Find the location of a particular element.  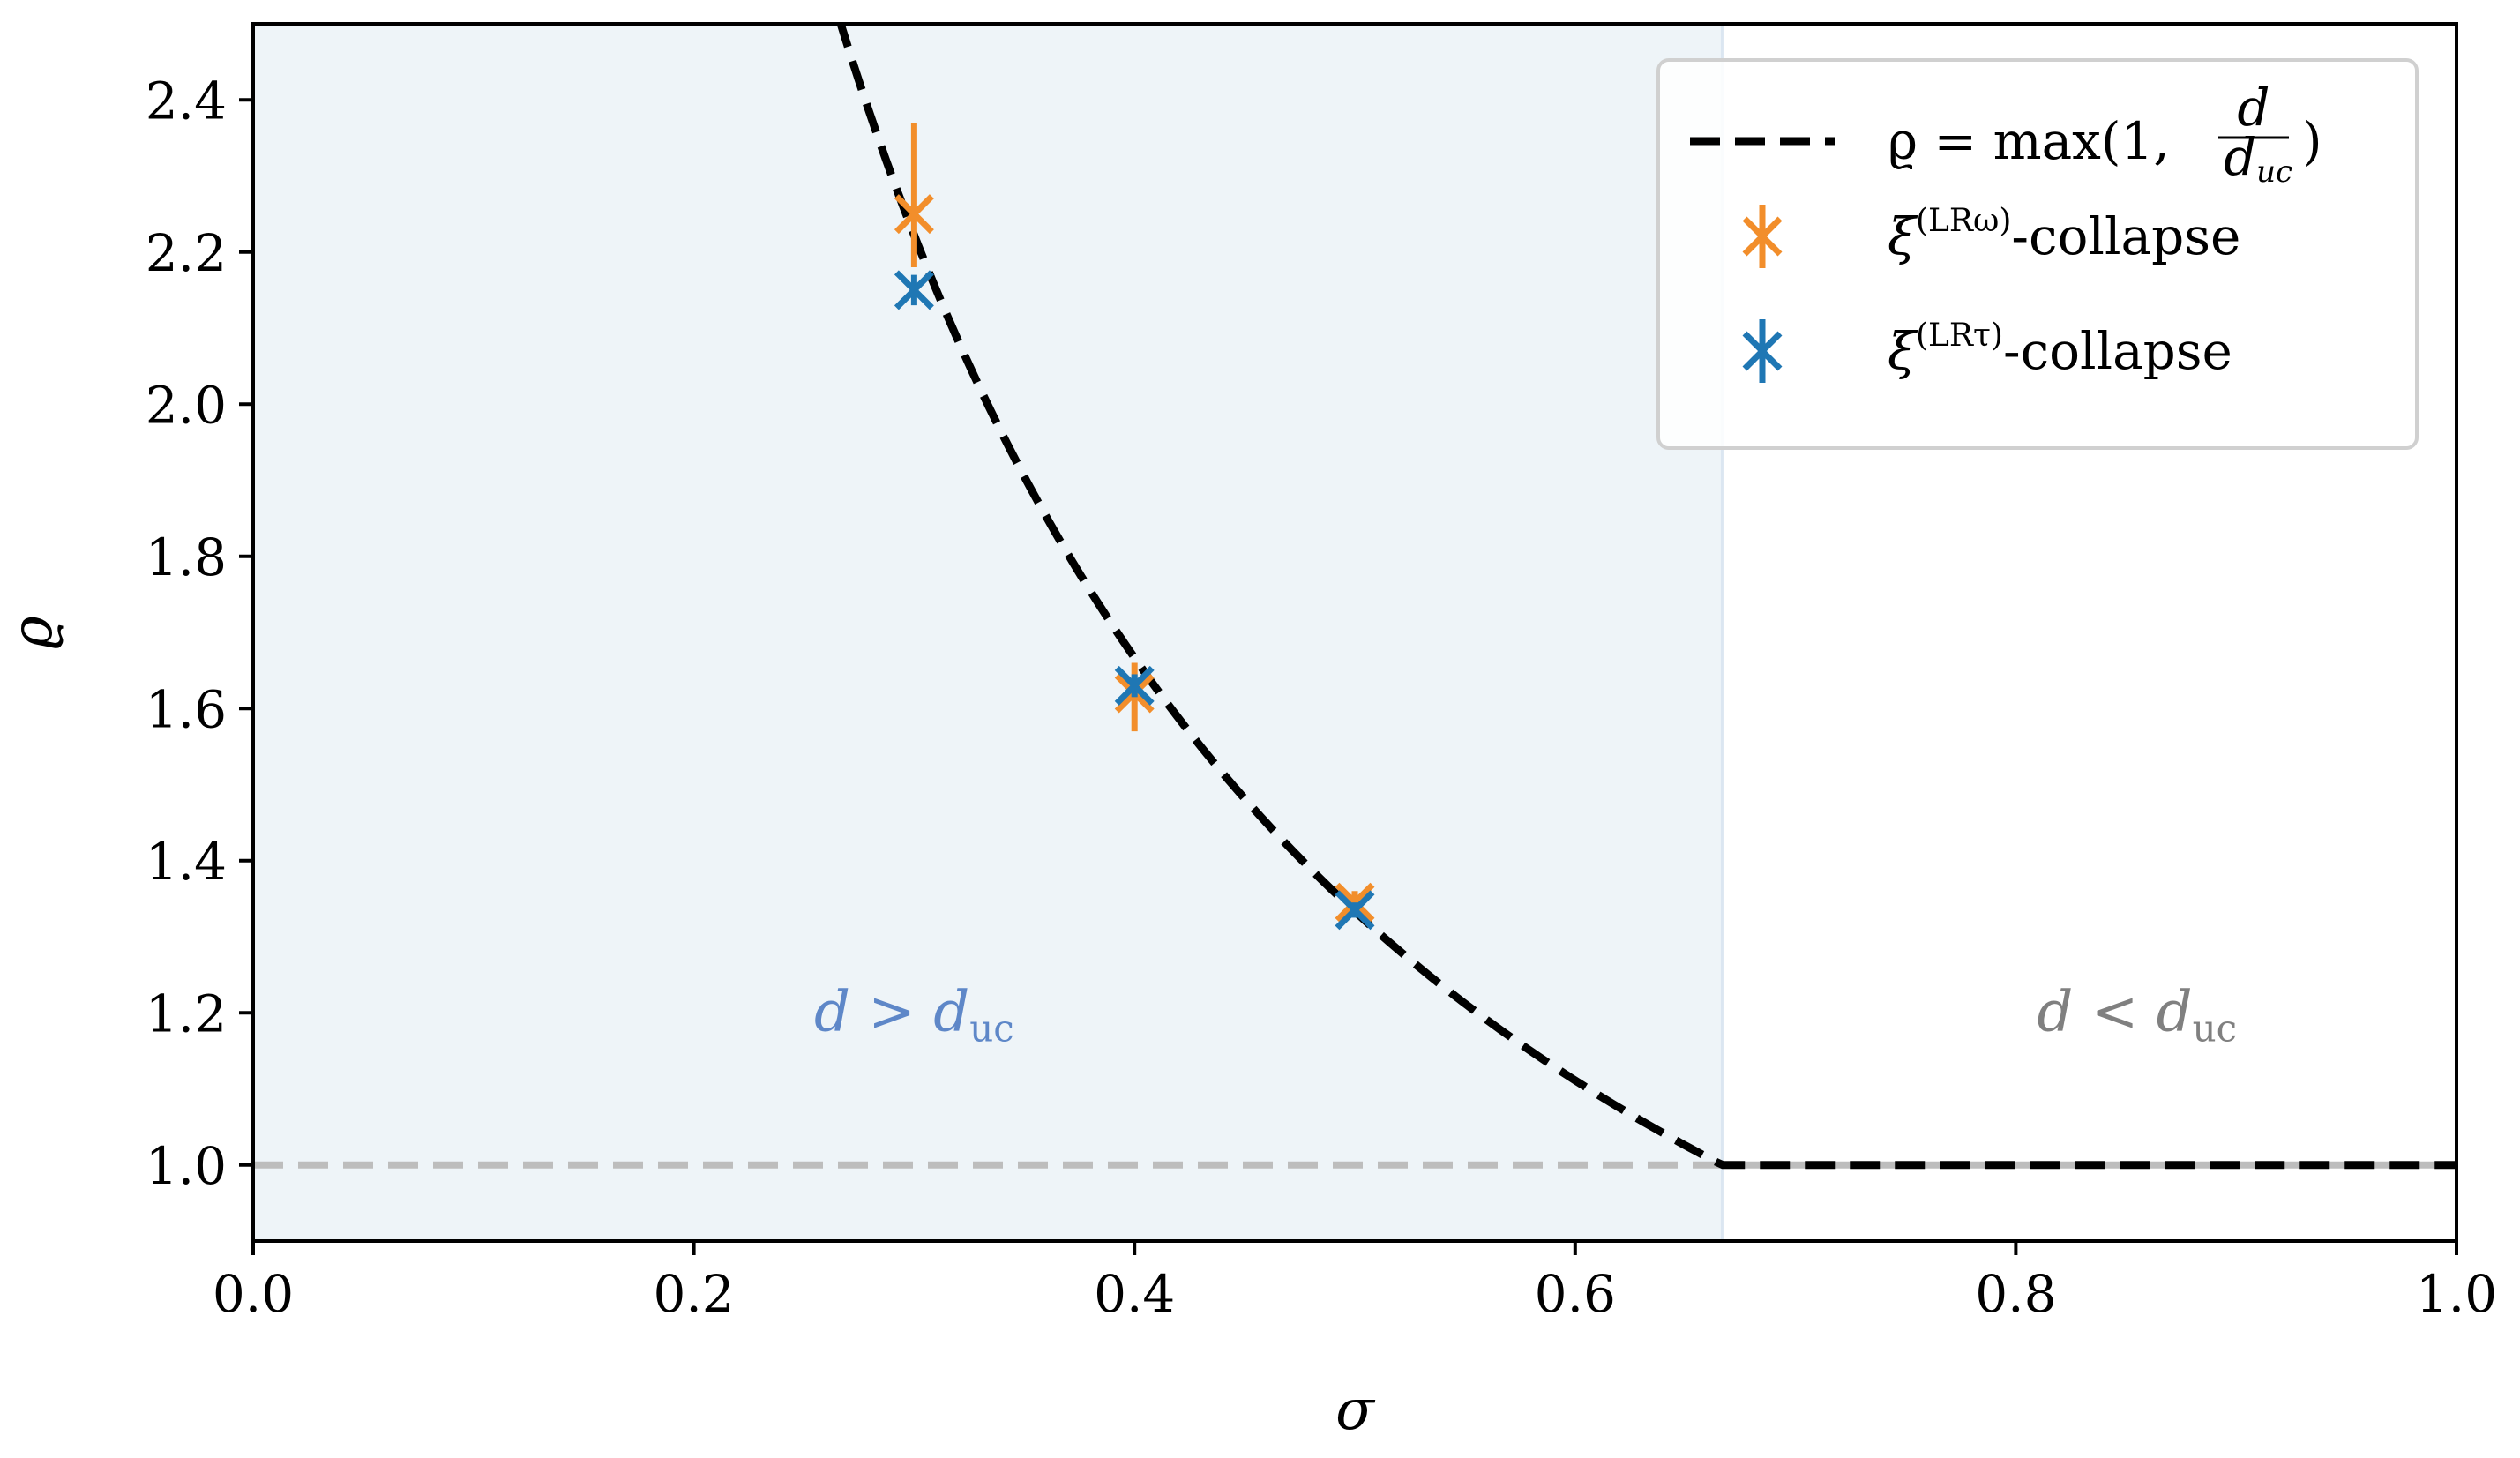

region-label-right: d < duc is located at coordinates (2137, 1015).